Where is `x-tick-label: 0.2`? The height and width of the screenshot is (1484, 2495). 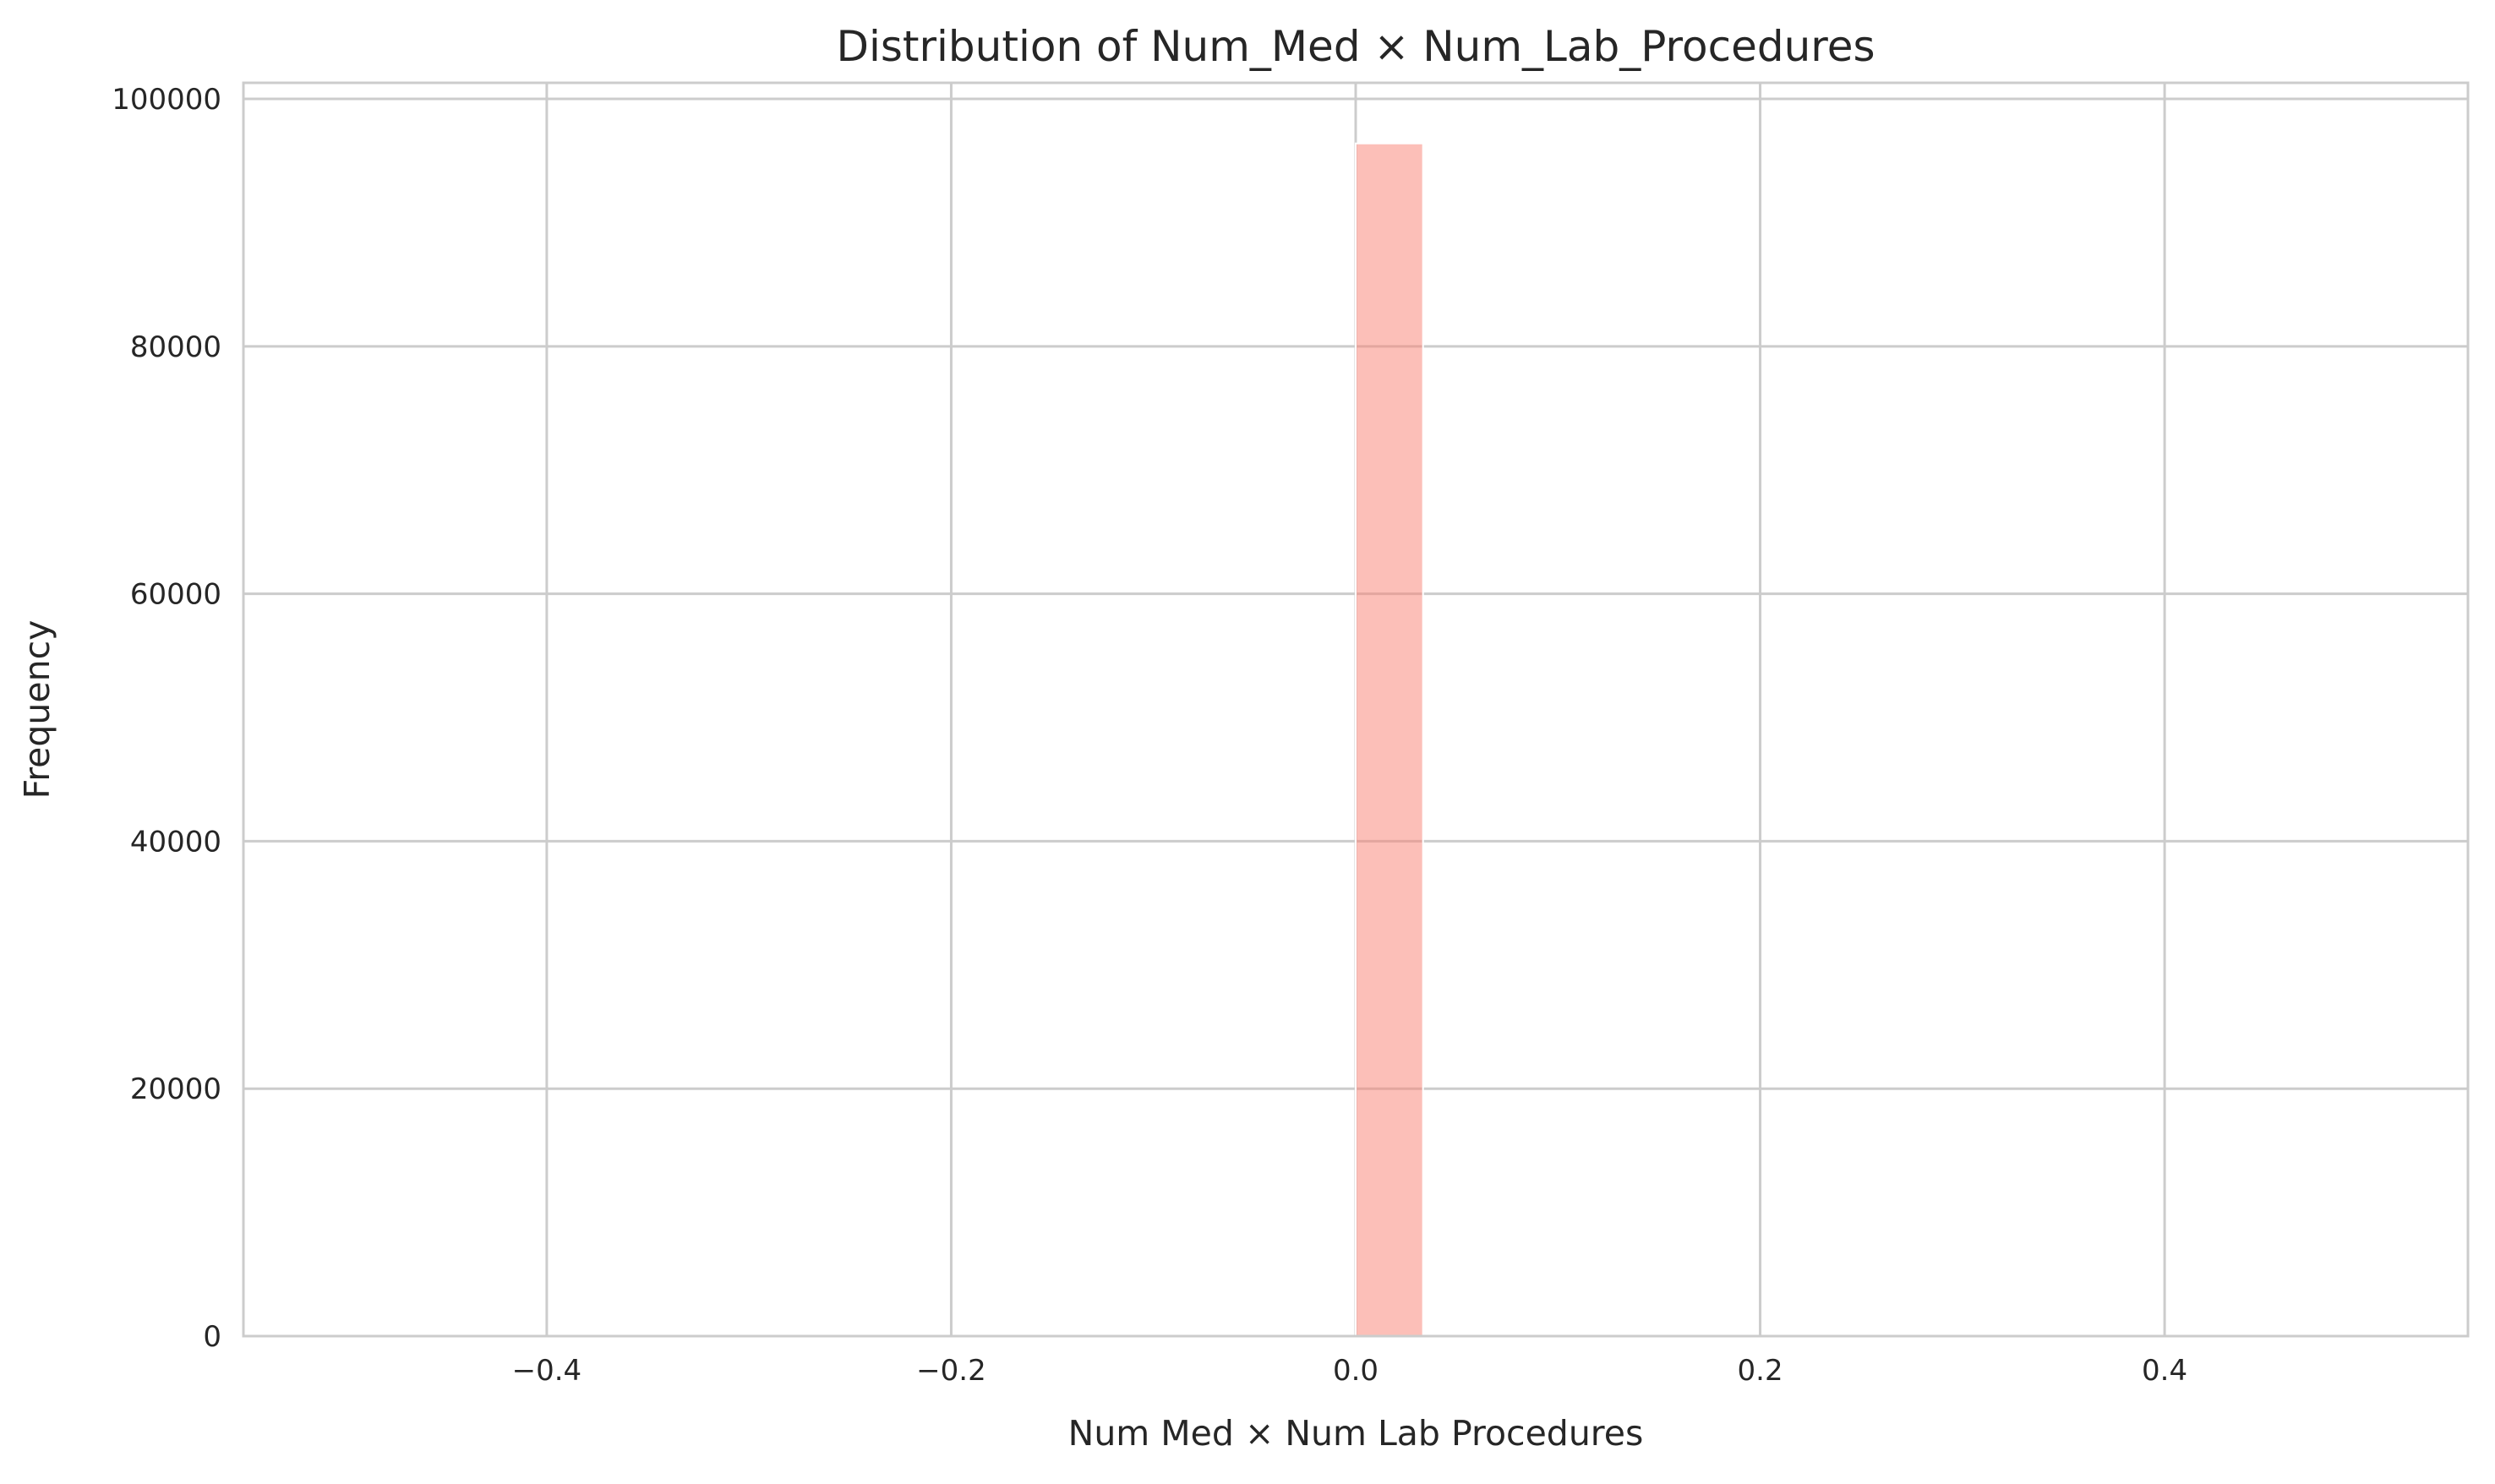 x-tick-label: 0.2 is located at coordinates (1760, 1371).